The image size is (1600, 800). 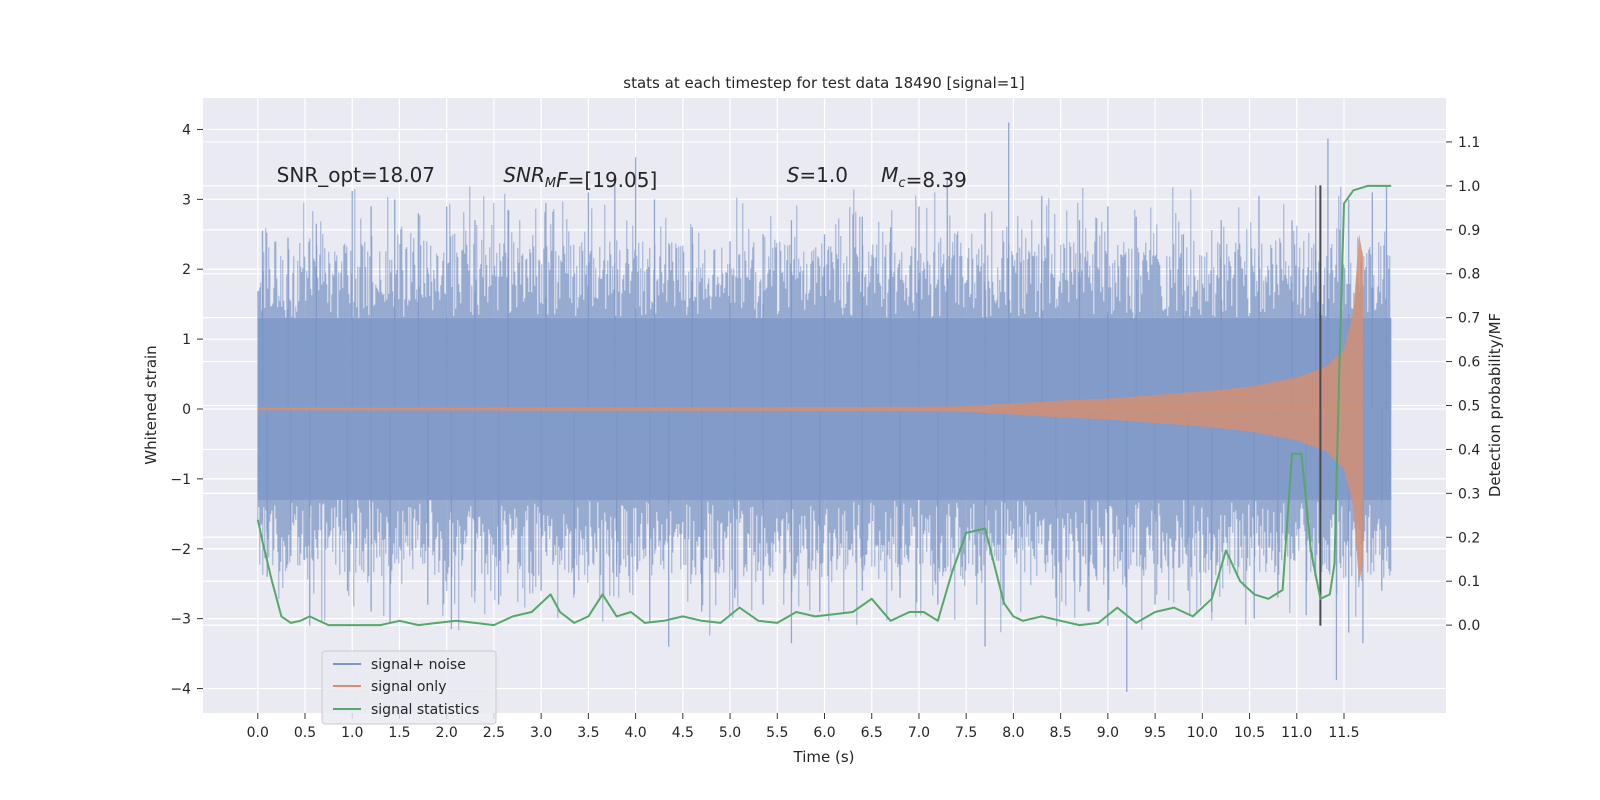 I want to click on x-tick-label: 9.0, so click(x=1108, y=733).